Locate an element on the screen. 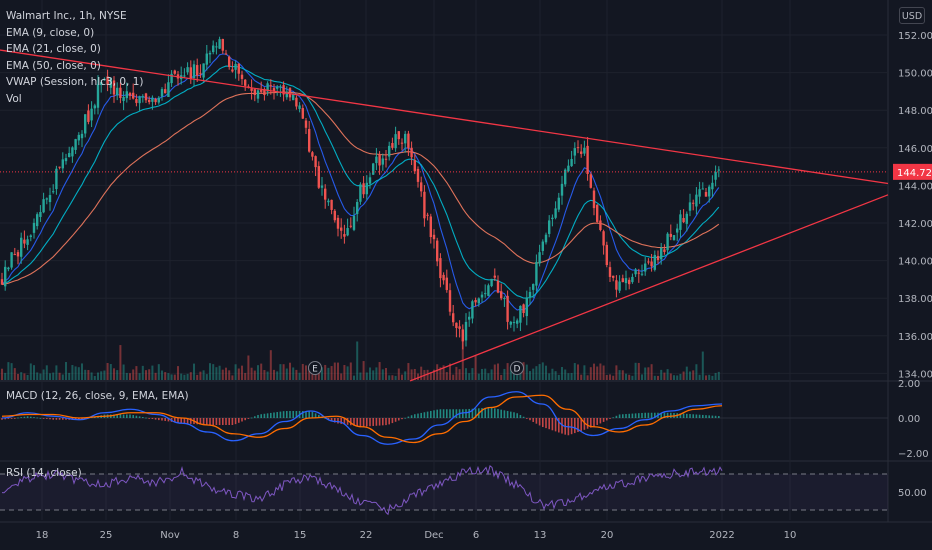 The height and width of the screenshot is (550, 932). dividend-marker: D is located at coordinates (517, 368).